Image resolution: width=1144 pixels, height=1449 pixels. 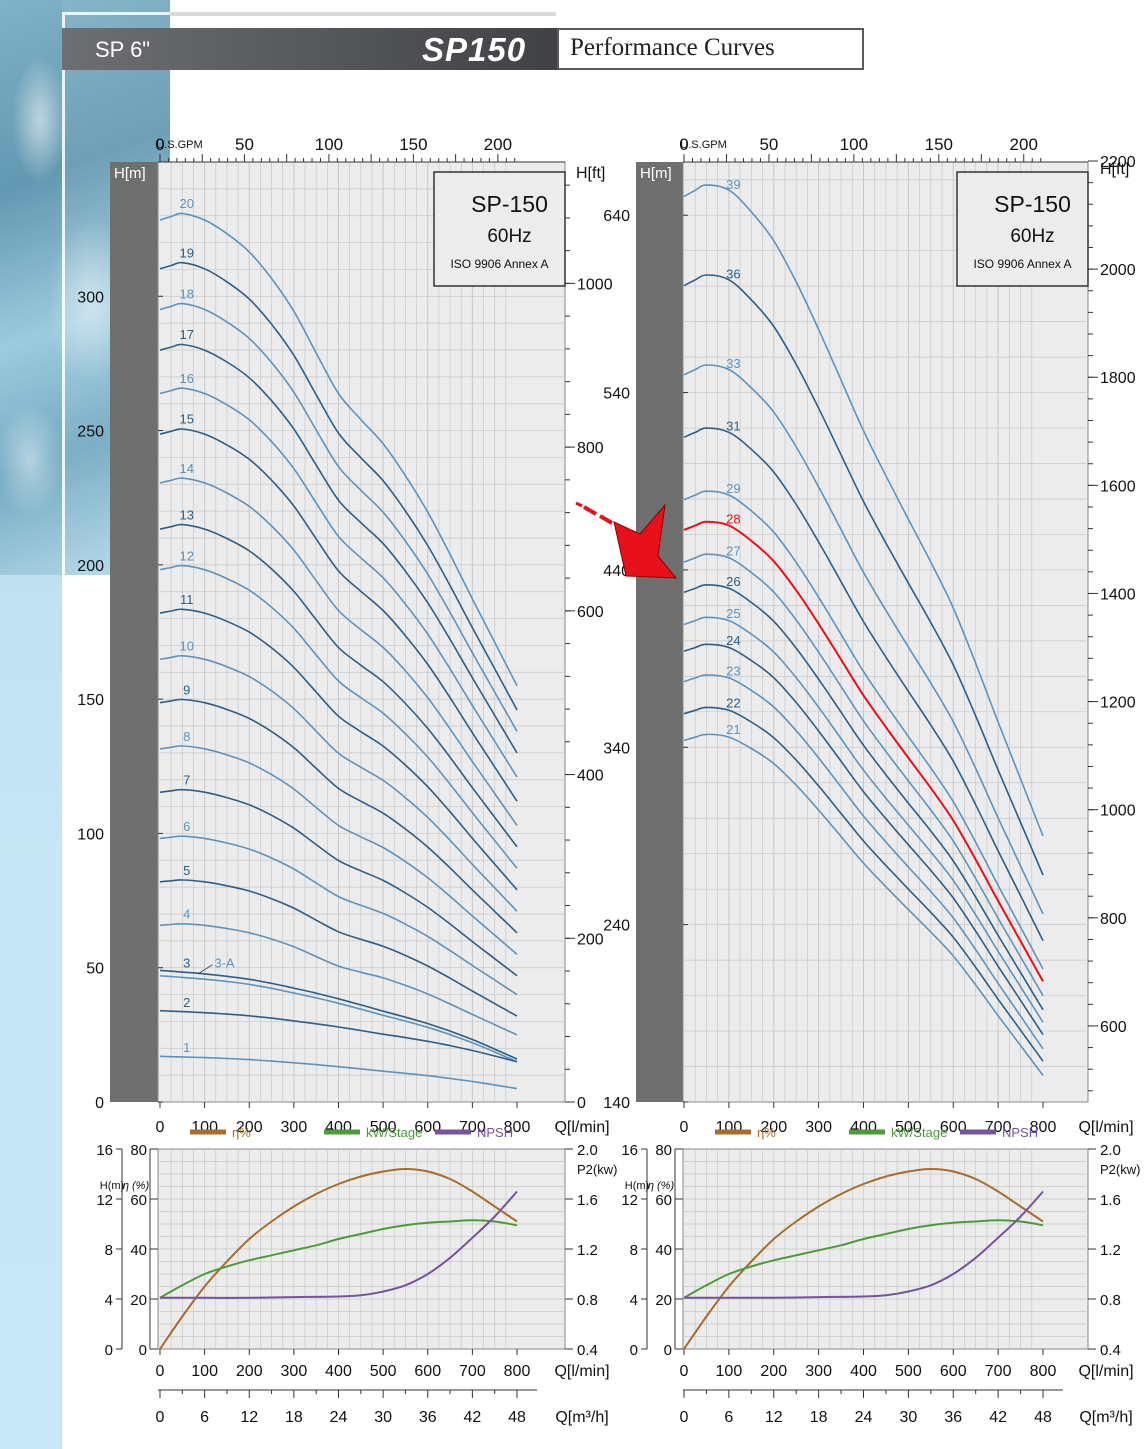 What do you see at coordinates (1113, 919) in the screenshot?
I see `right-tick-label-ft: 800` at bounding box center [1113, 919].